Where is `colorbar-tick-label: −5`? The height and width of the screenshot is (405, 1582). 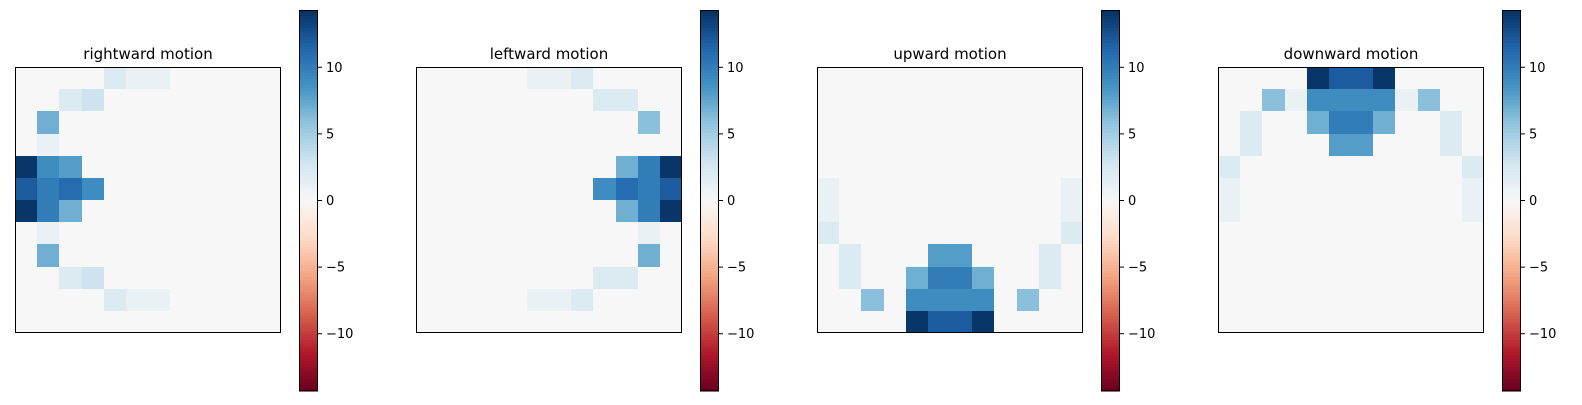
colorbar-tick-label: −5 is located at coordinates (736, 268).